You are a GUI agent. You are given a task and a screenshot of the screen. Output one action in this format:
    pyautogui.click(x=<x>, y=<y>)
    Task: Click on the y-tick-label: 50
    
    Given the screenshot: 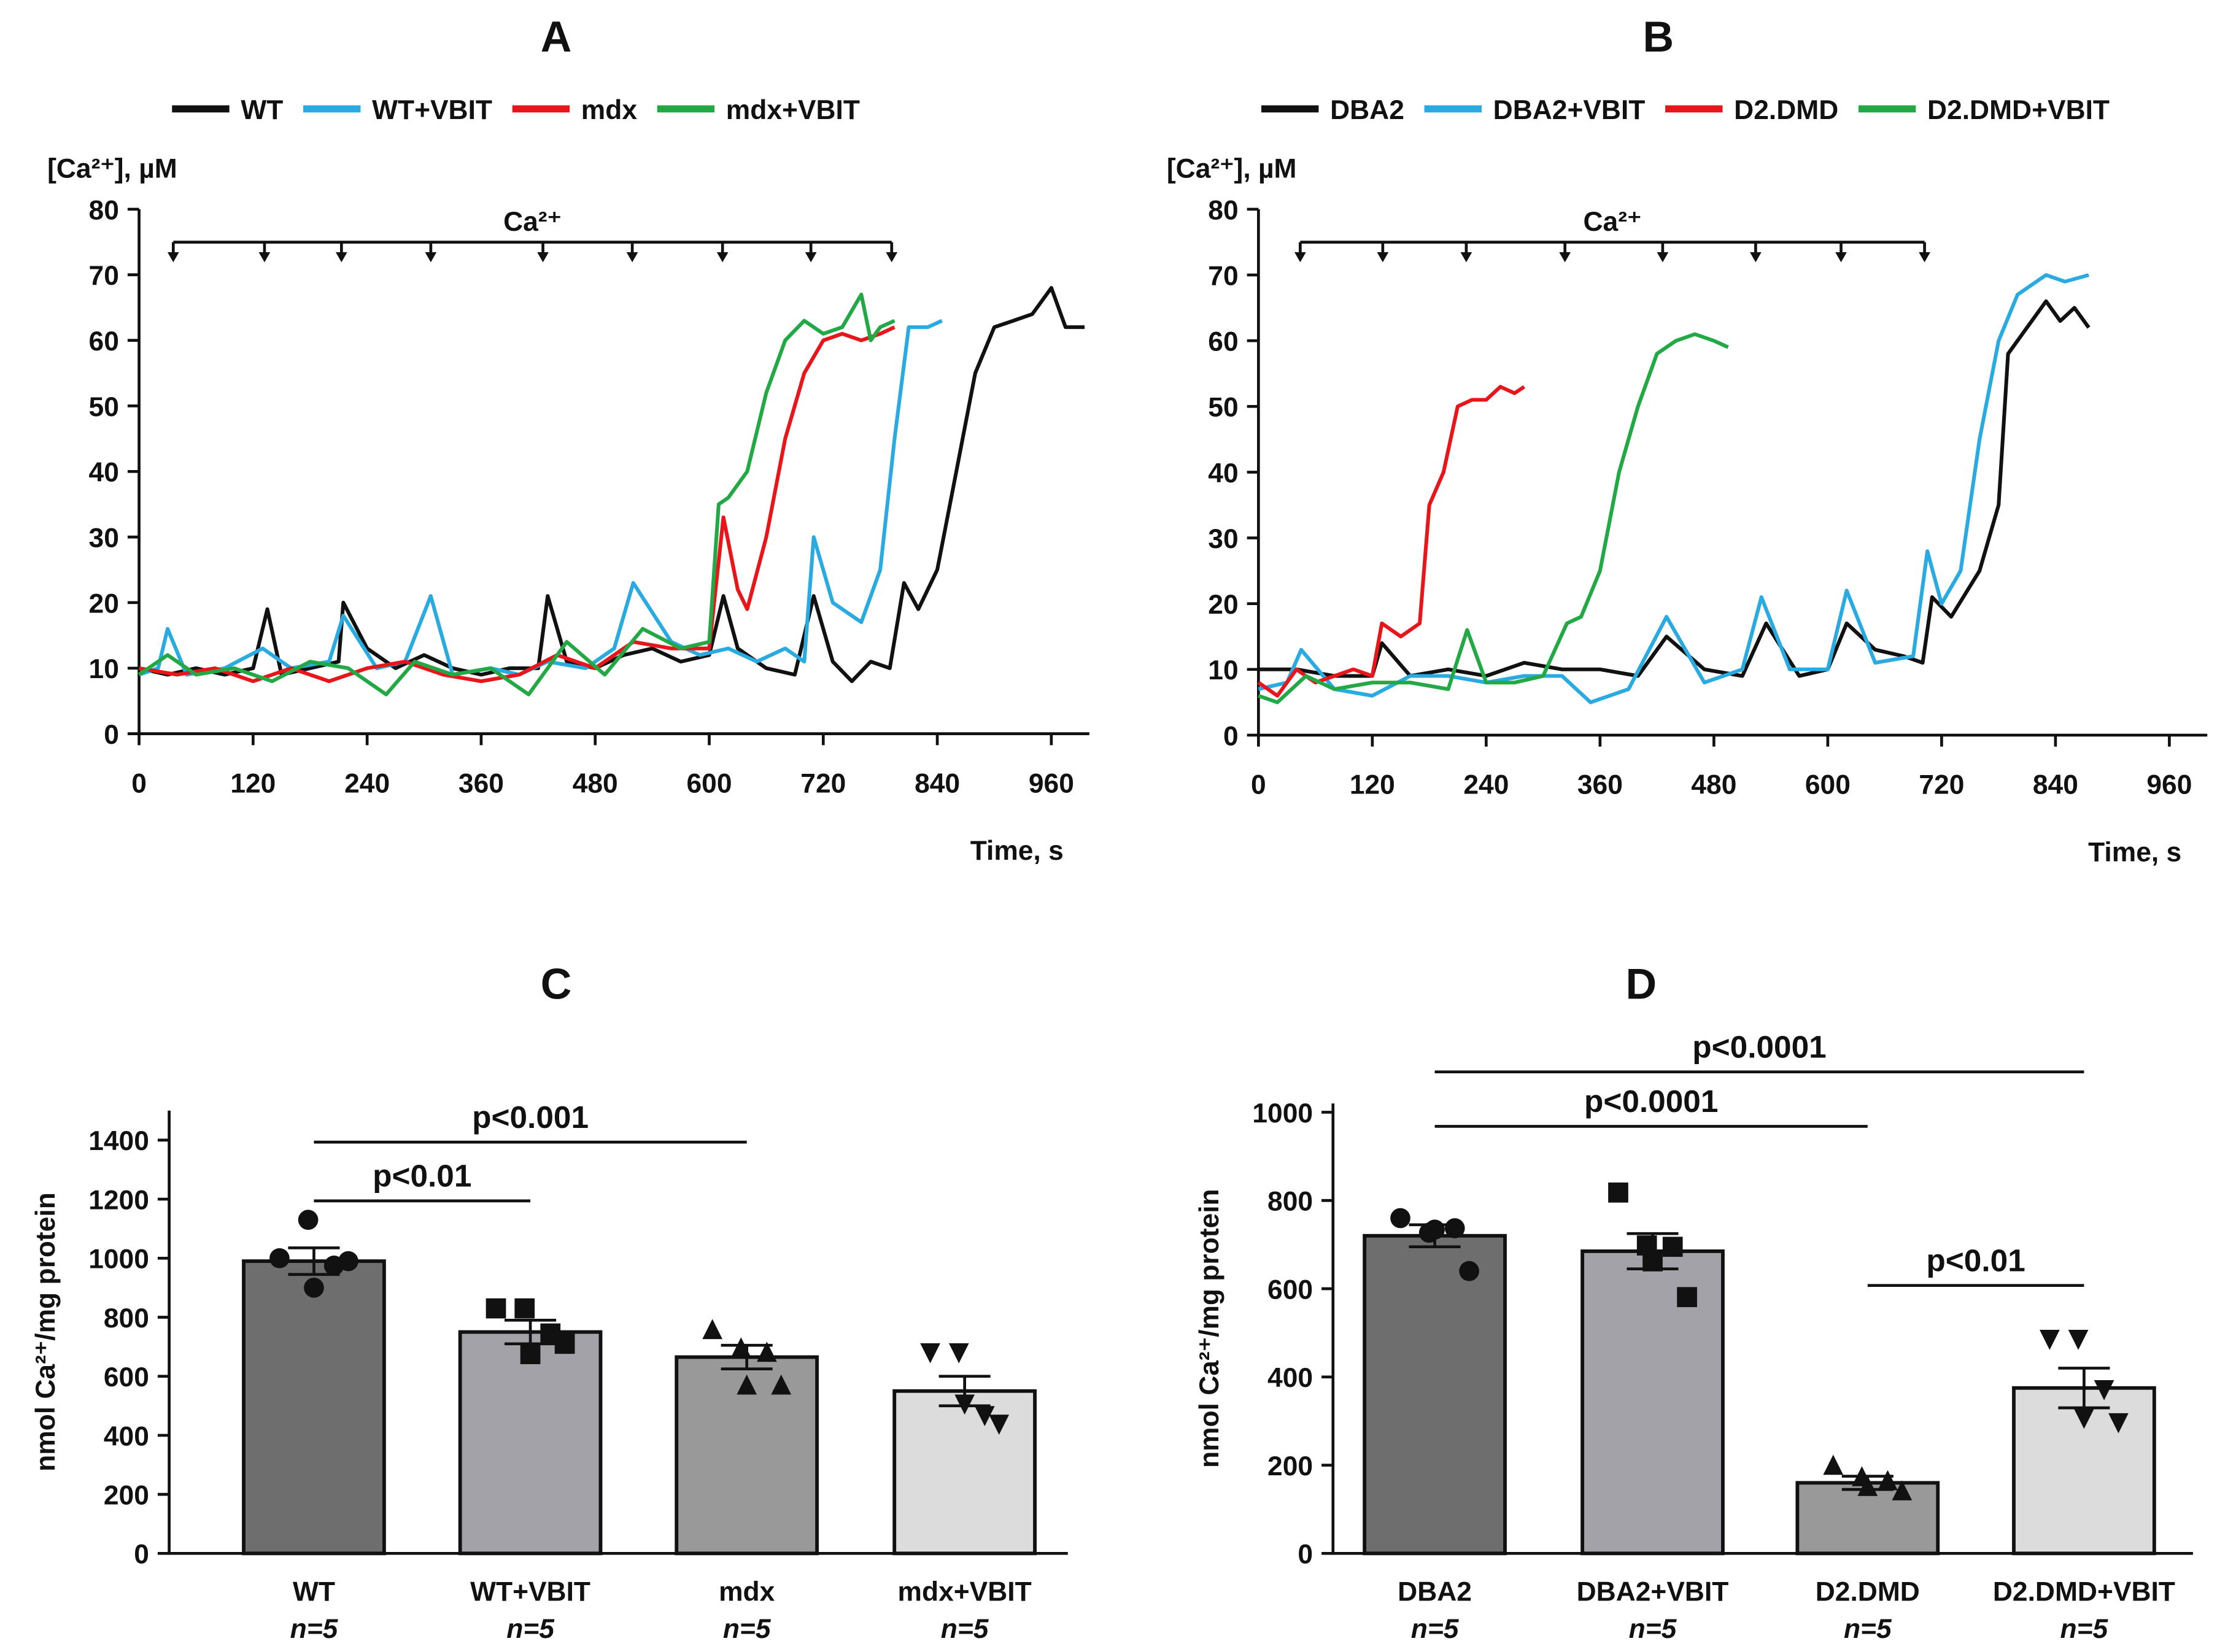 What is the action you would take?
    pyautogui.click(x=104, y=407)
    